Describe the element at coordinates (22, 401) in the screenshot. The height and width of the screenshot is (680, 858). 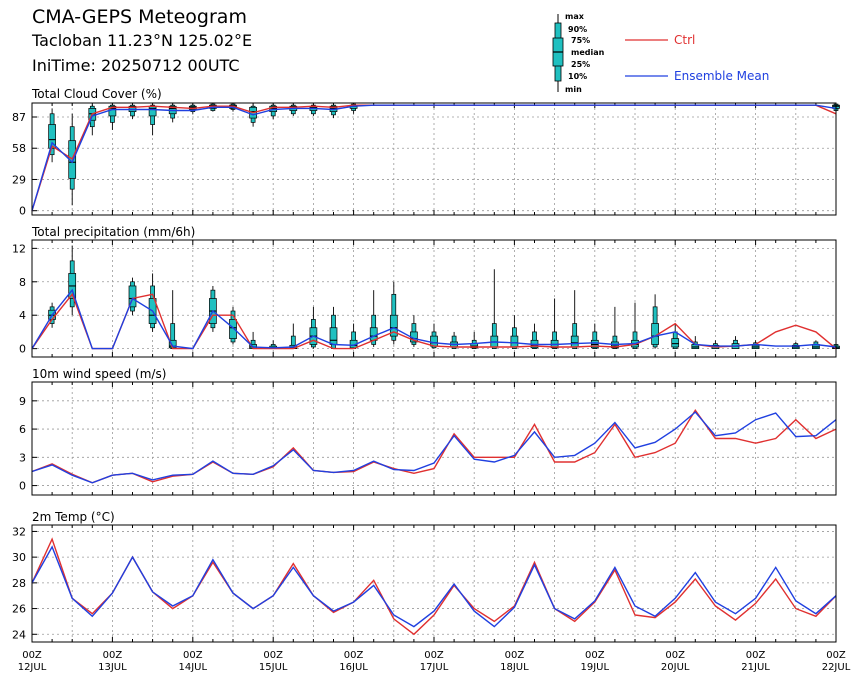
I see `y-tick-label: 9` at that location.